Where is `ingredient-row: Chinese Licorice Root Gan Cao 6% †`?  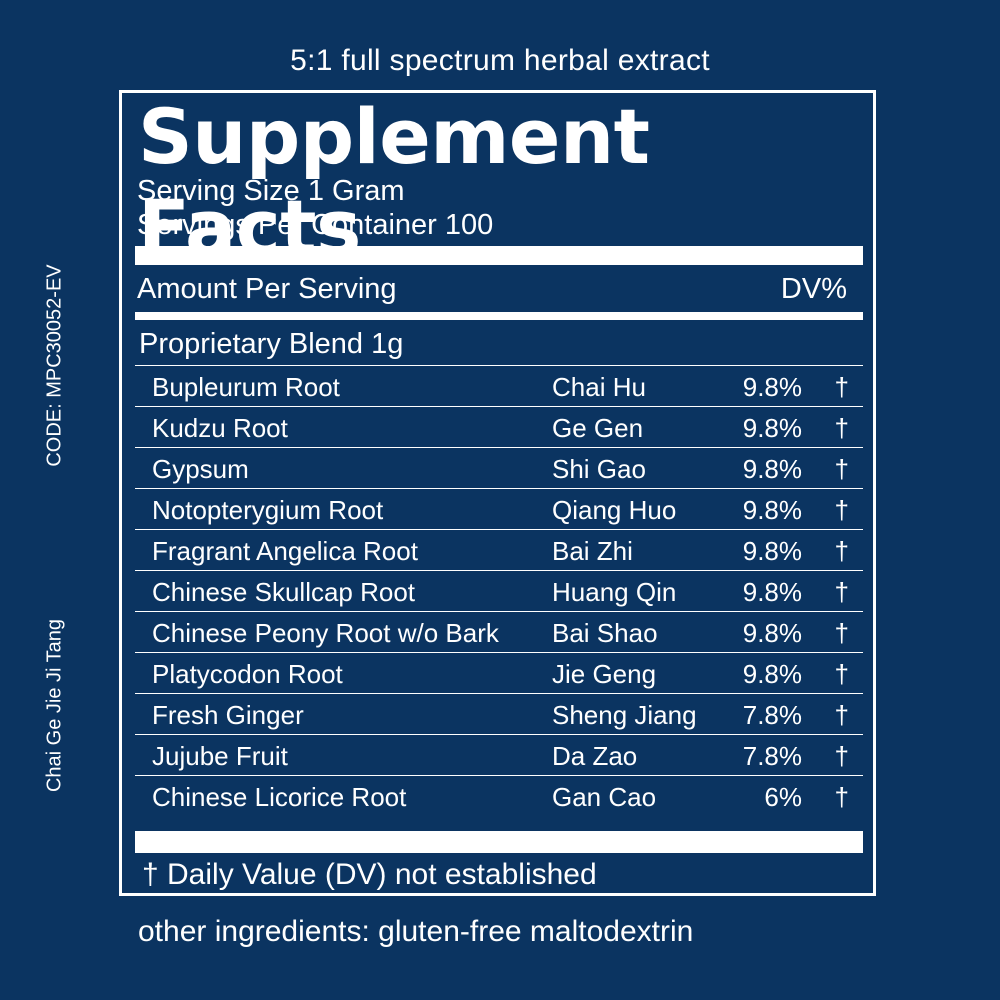
ingredient-row: Chinese Licorice Root Gan Cao 6% † is located at coordinates (499, 795).